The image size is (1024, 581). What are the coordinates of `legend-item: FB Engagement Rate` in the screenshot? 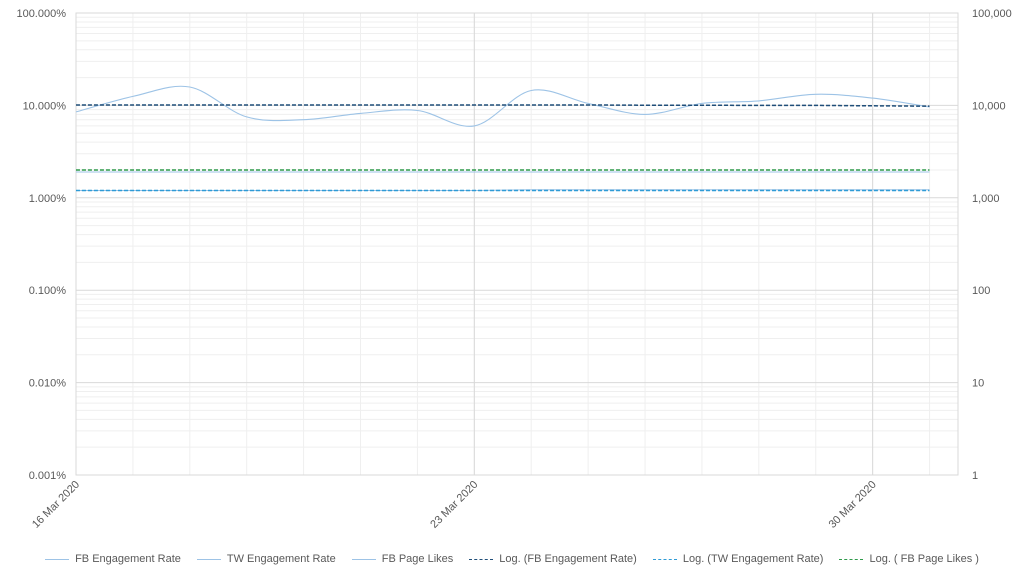 It's located at (113, 559).